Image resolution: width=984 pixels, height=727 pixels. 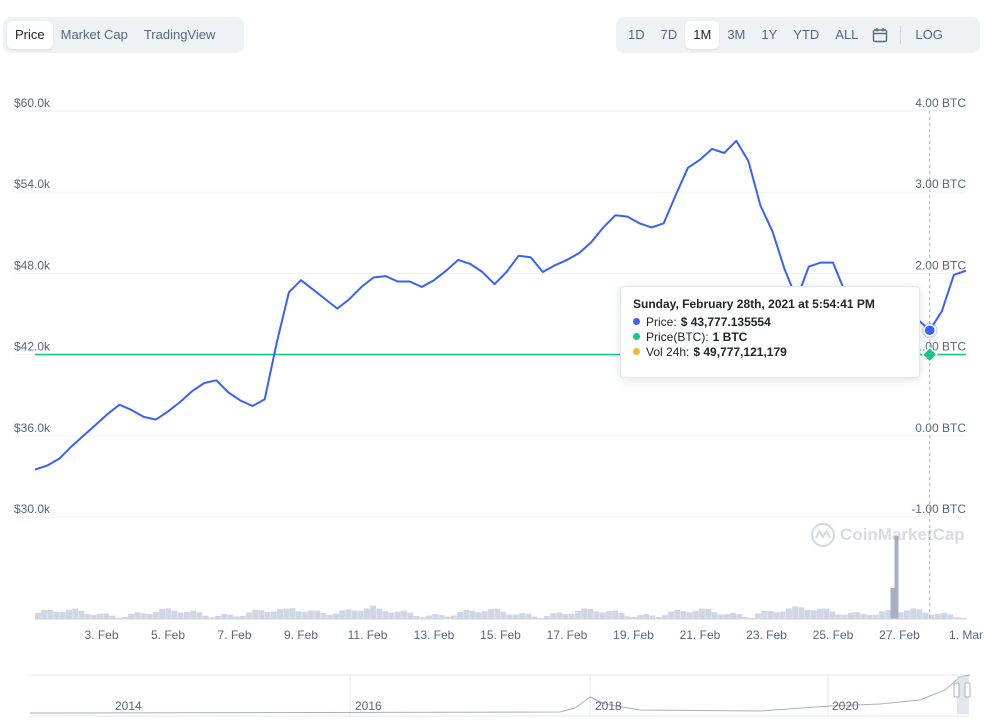 What do you see at coordinates (766, 635) in the screenshot?
I see `x-axis-tick-label: 23. Feb` at bounding box center [766, 635].